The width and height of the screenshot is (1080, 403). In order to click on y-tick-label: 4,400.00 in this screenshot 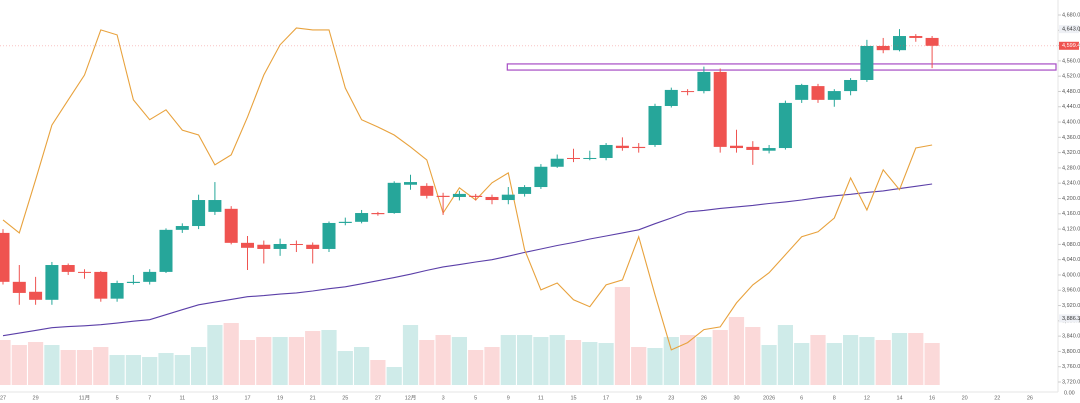, I will do `click(1071, 122)`.